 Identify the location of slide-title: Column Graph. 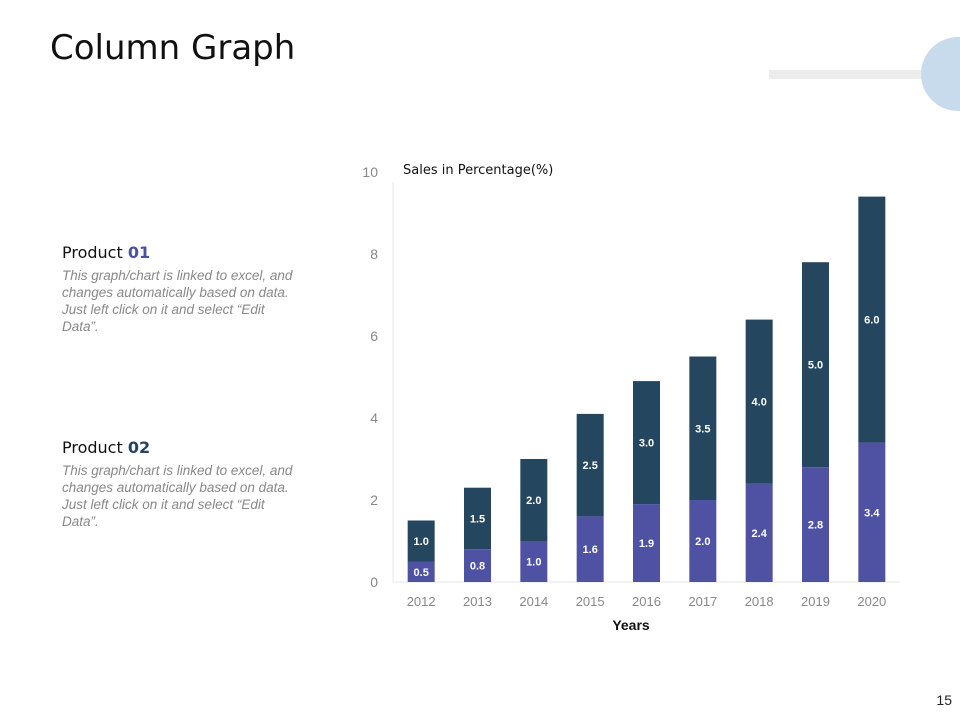
(173, 48).